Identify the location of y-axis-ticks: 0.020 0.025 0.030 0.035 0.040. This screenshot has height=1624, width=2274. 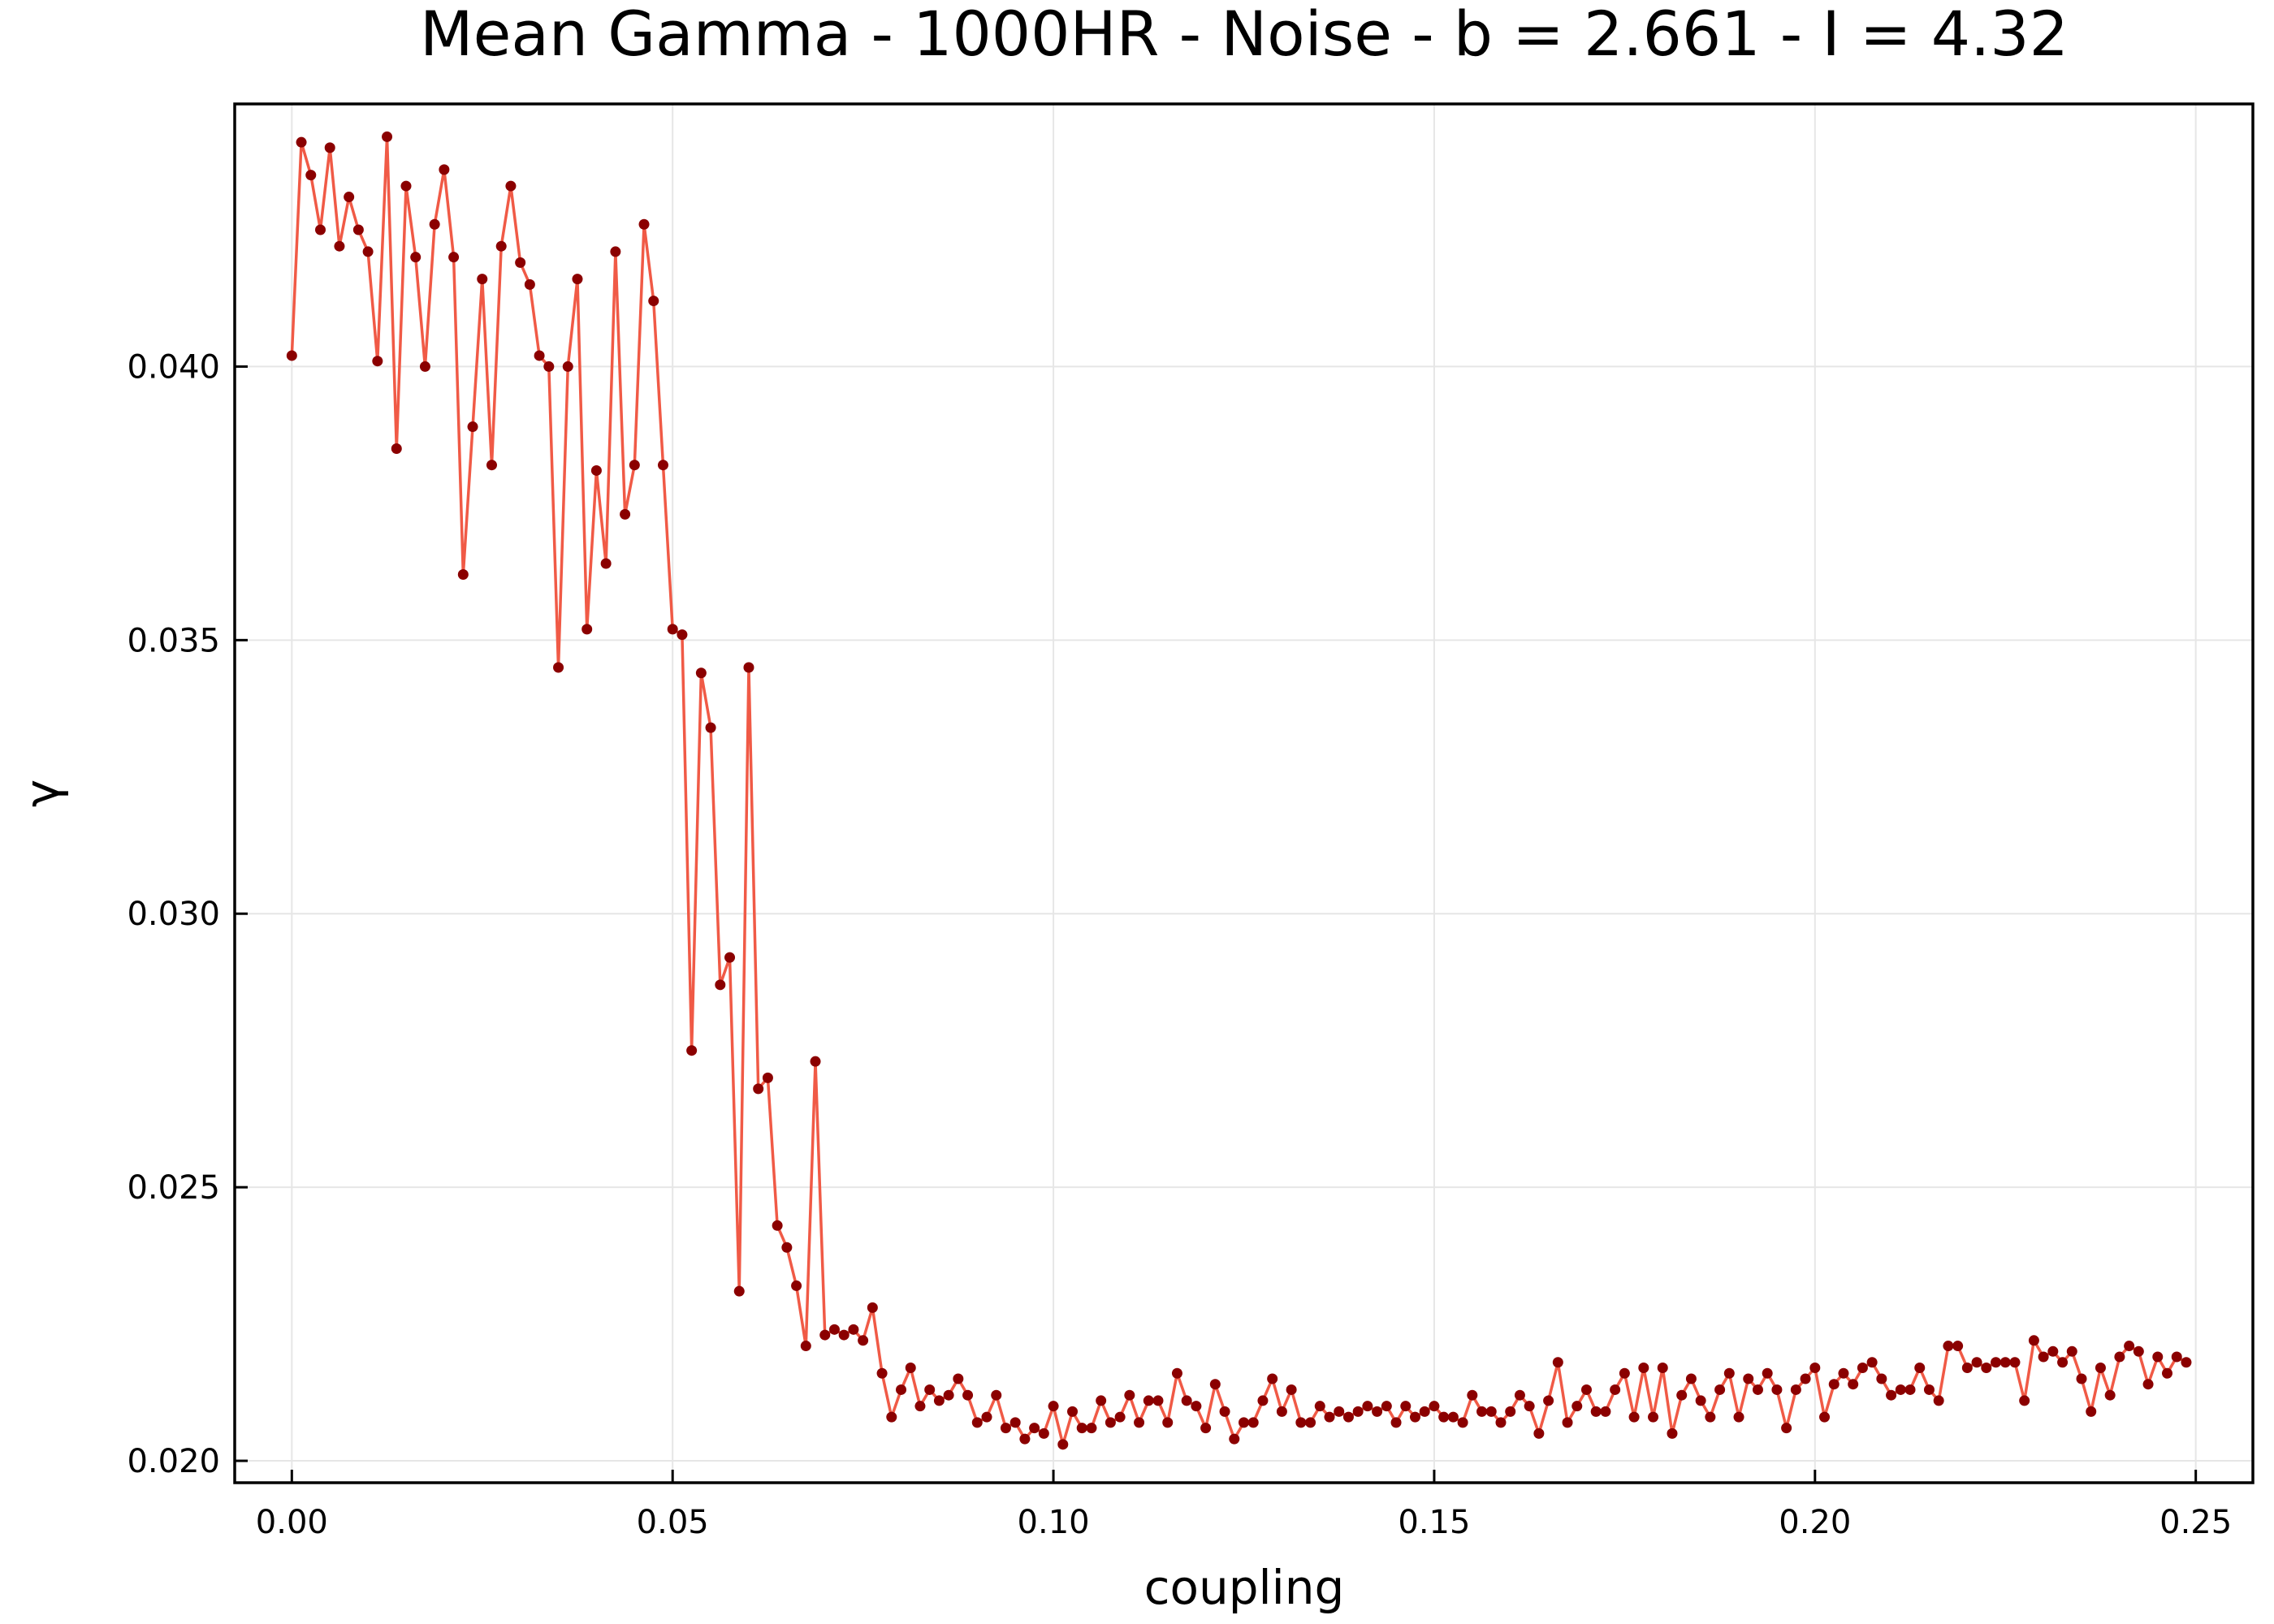
(187, 914).